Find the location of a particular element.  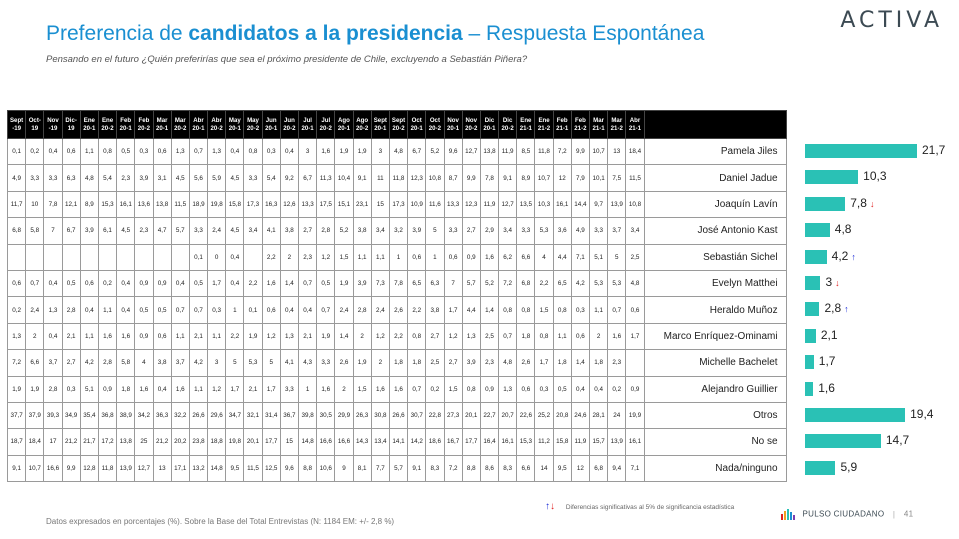

table-cell: 9,9 is located at coordinates (71, 468).